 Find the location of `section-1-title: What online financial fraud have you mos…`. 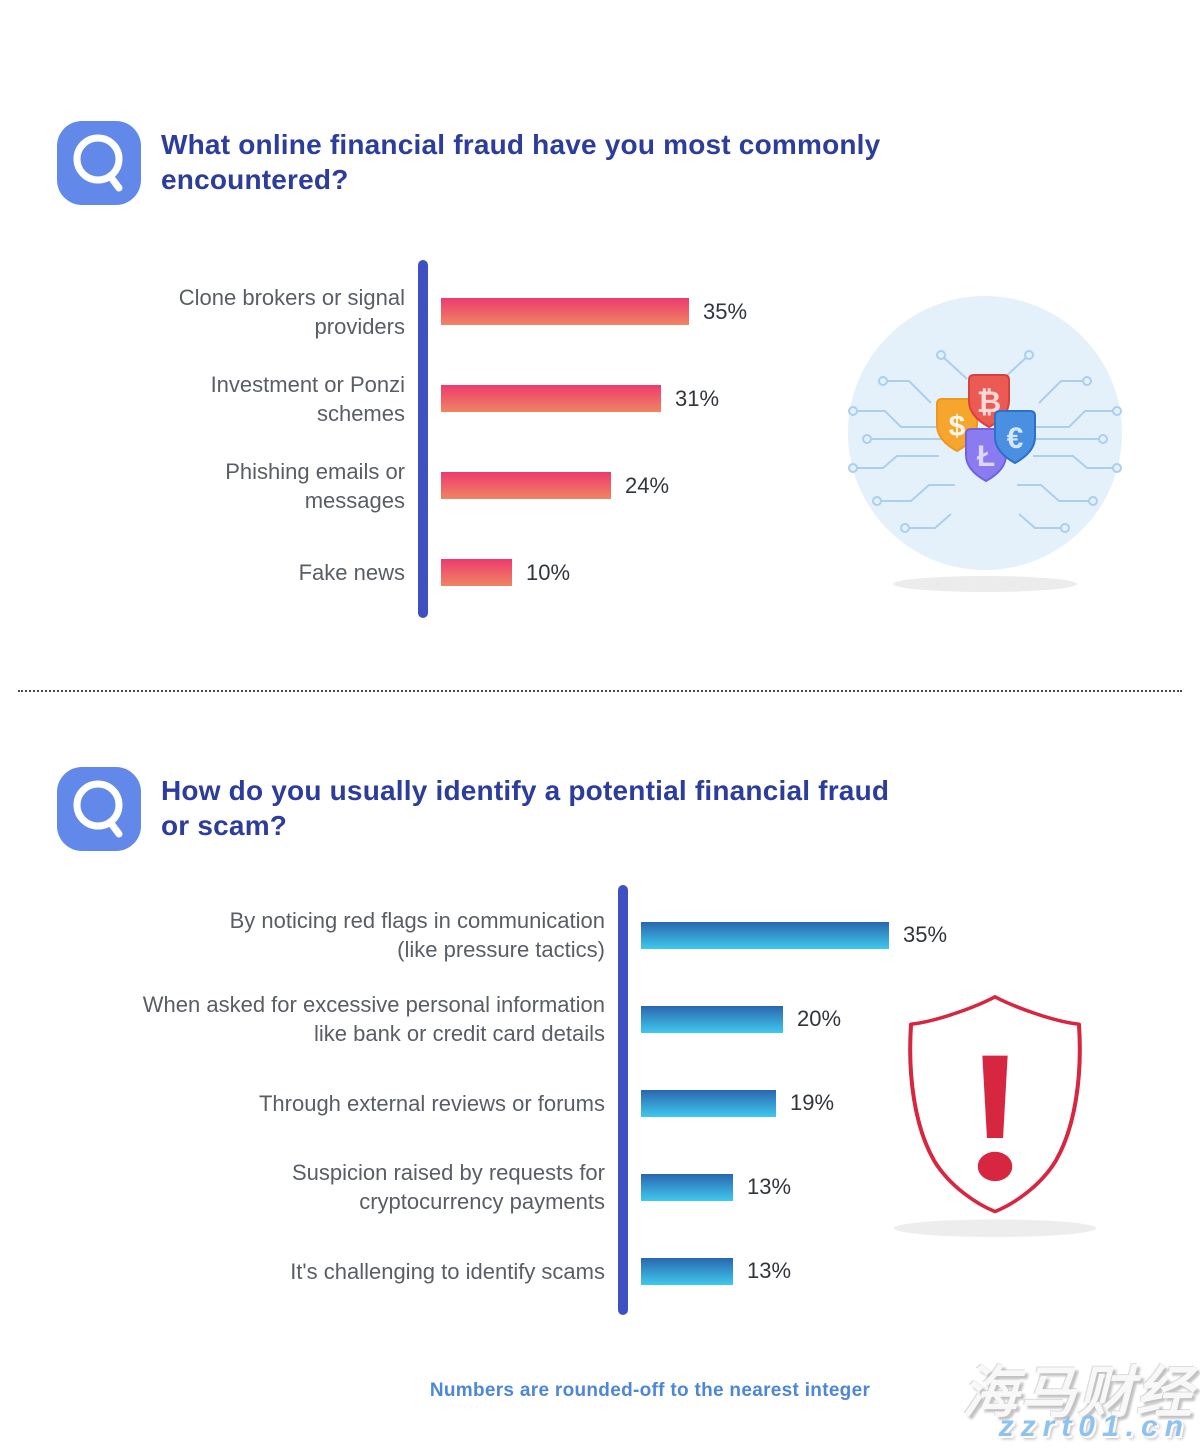

section-1-title: What online financial fraud have you mos… is located at coordinates (521, 162).